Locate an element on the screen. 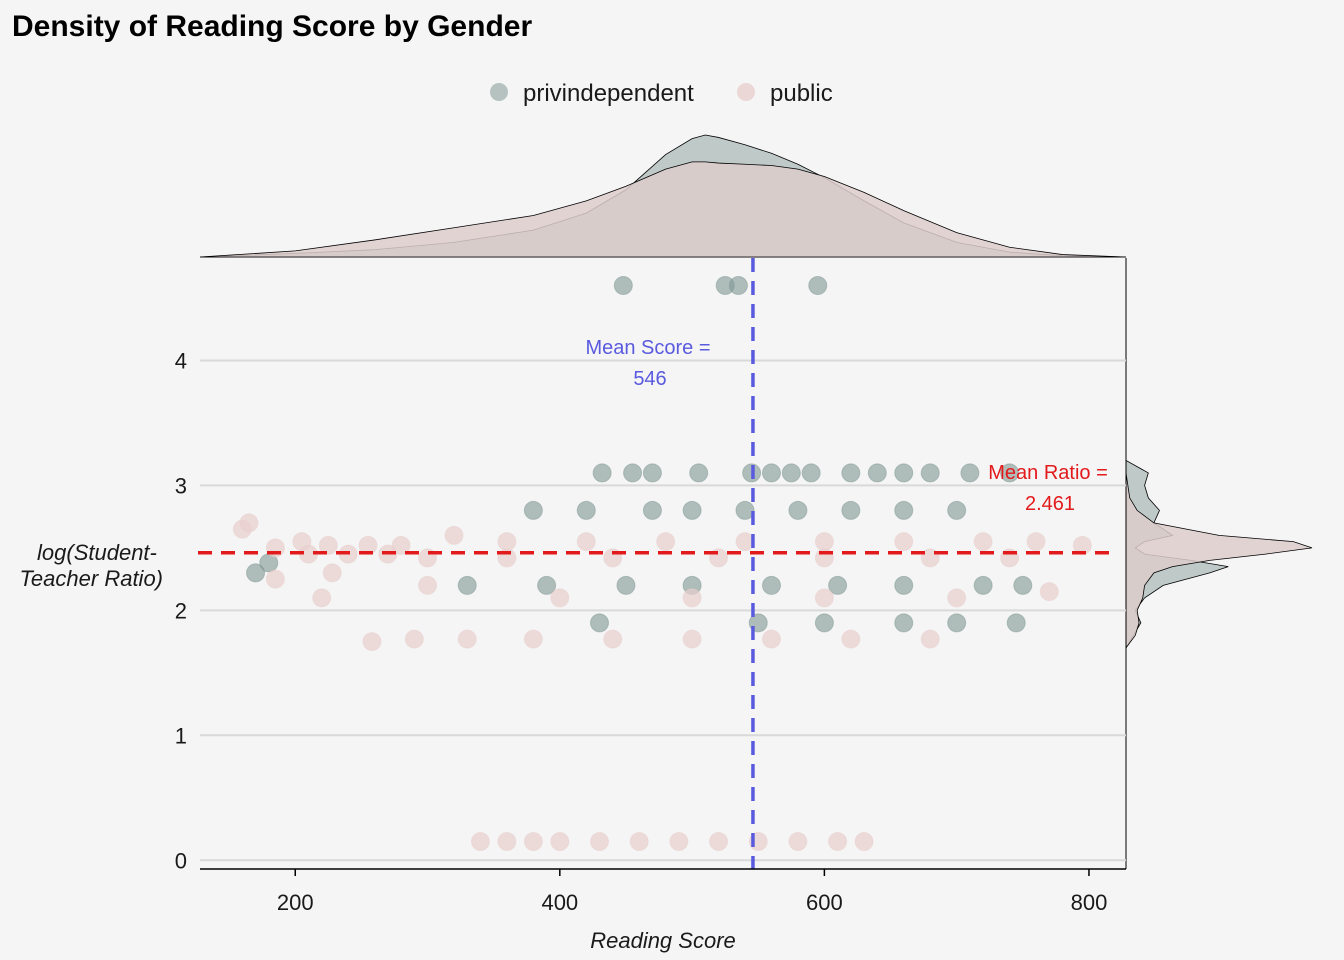 The width and height of the screenshot is (1344, 960). mean-score-label-line-1: Mean Score = is located at coordinates (647, 348).